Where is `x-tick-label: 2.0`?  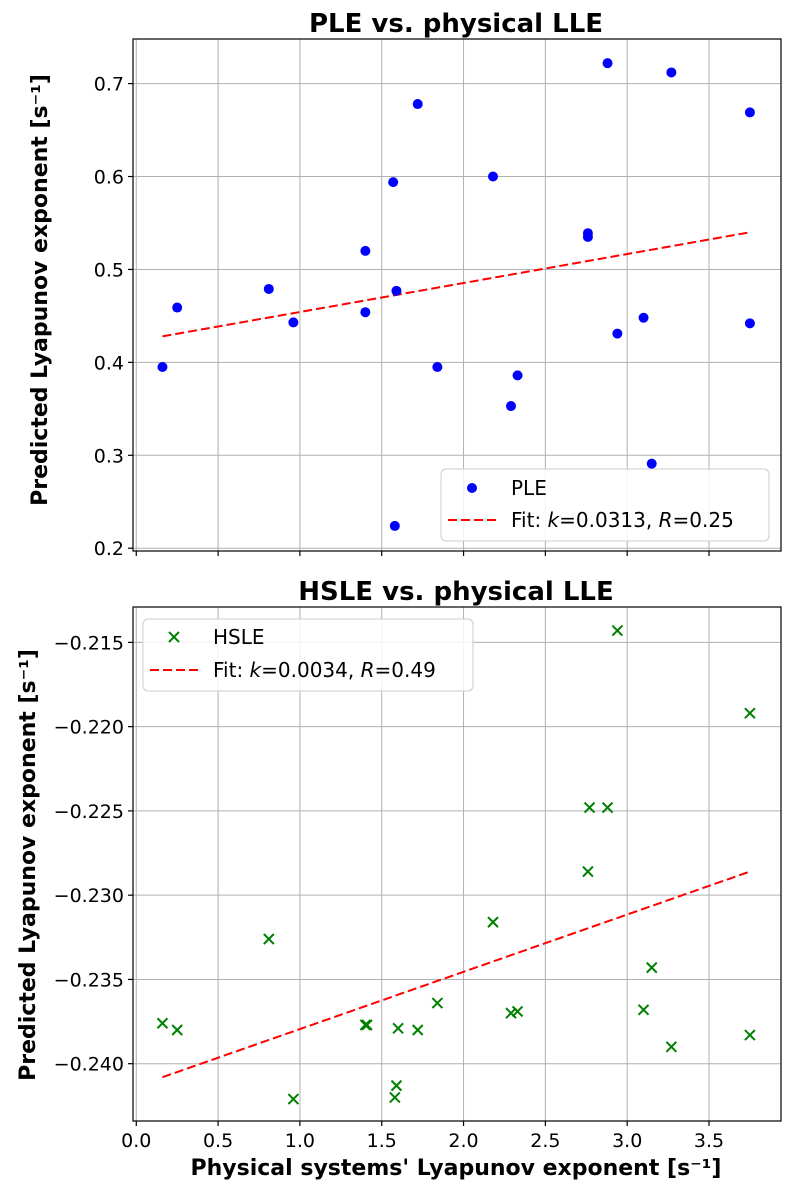
x-tick-label: 2.0 is located at coordinates (463, 1141).